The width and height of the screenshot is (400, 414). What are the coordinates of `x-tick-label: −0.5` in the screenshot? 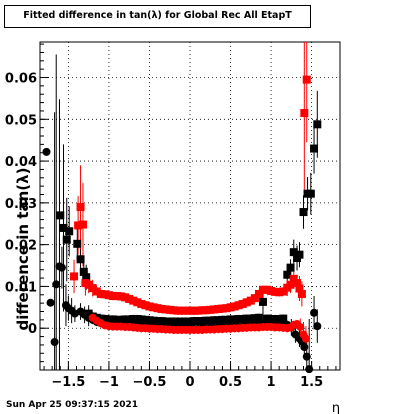 It's located at (149, 382).